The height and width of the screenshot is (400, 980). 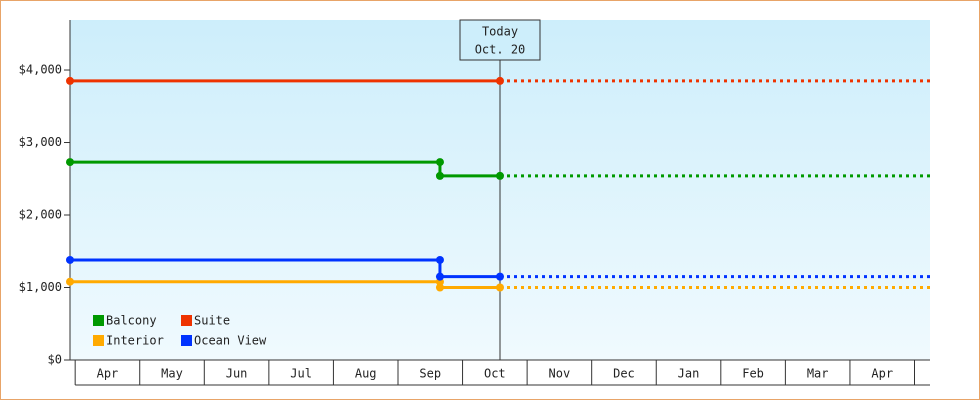 I want to click on x-tick-label: Dec, so click(x=624, y=374).